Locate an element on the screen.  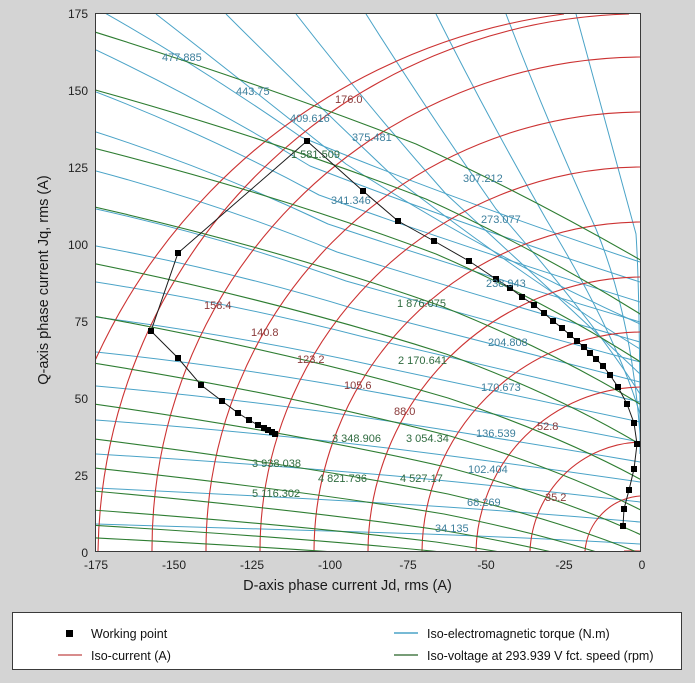
contour-label-current-35: 35.2 is located at coordinates (556, 498).